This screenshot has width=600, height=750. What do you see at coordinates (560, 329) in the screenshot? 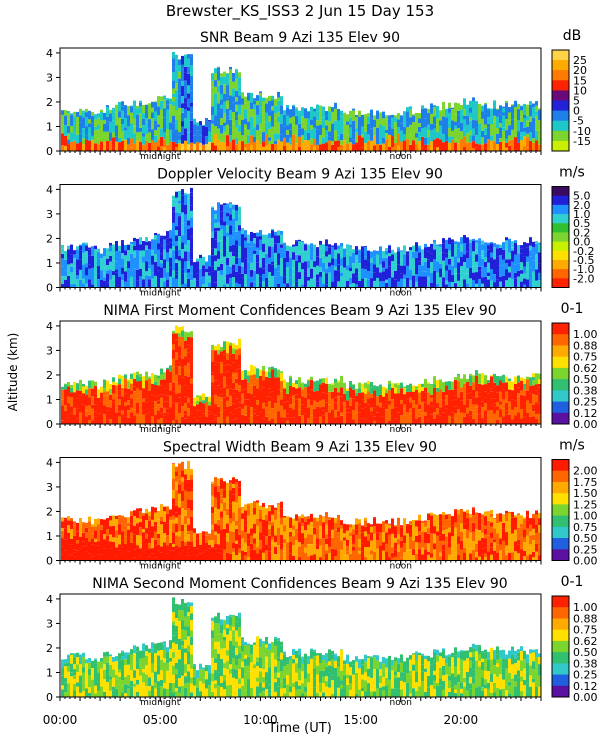
I see `colorbar-swatch` at bounding box center [560, 329].